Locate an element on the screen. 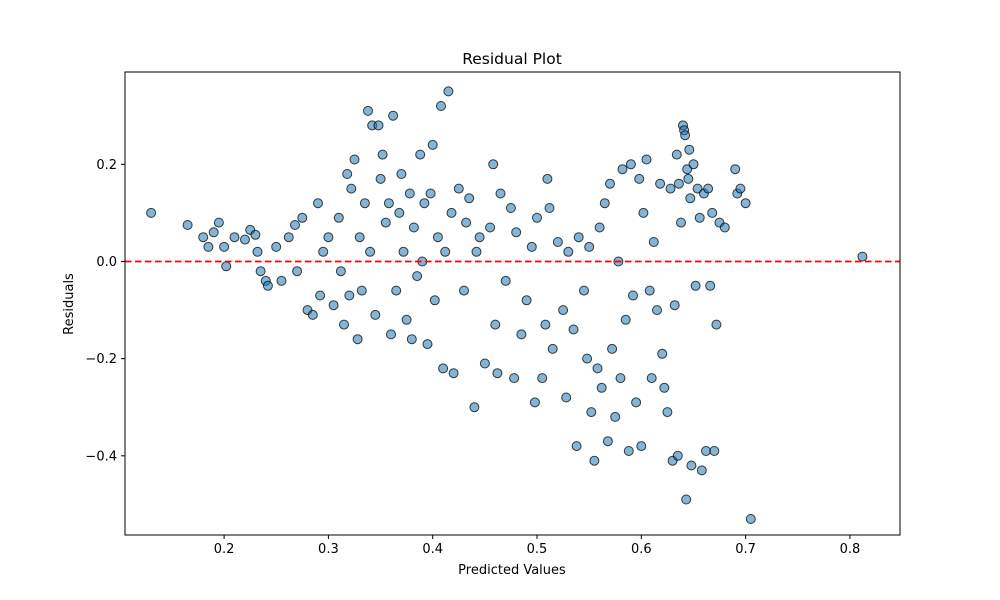 This screenshot has height=600, width=1000. y-tick-label: −0.4 is located at coordinates (101, 456).